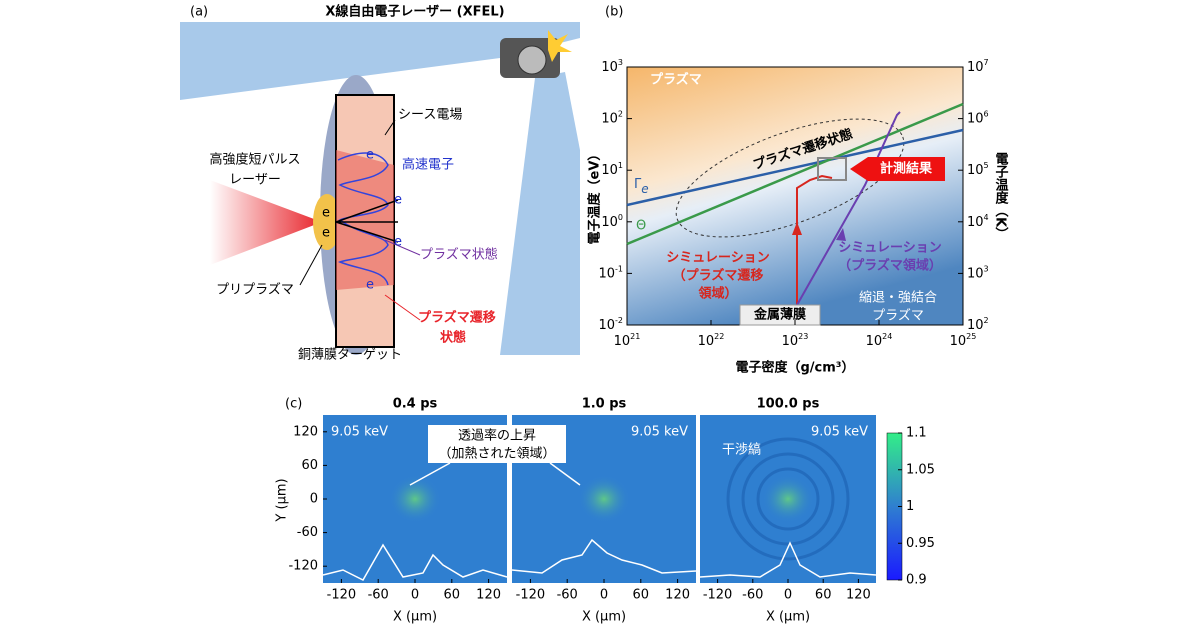 The width and height of the screenshot is (1200, 630). Describe the element at coordinates (595, 196) in the screenshot. I see `label: 電子温度（eV）` at that location.